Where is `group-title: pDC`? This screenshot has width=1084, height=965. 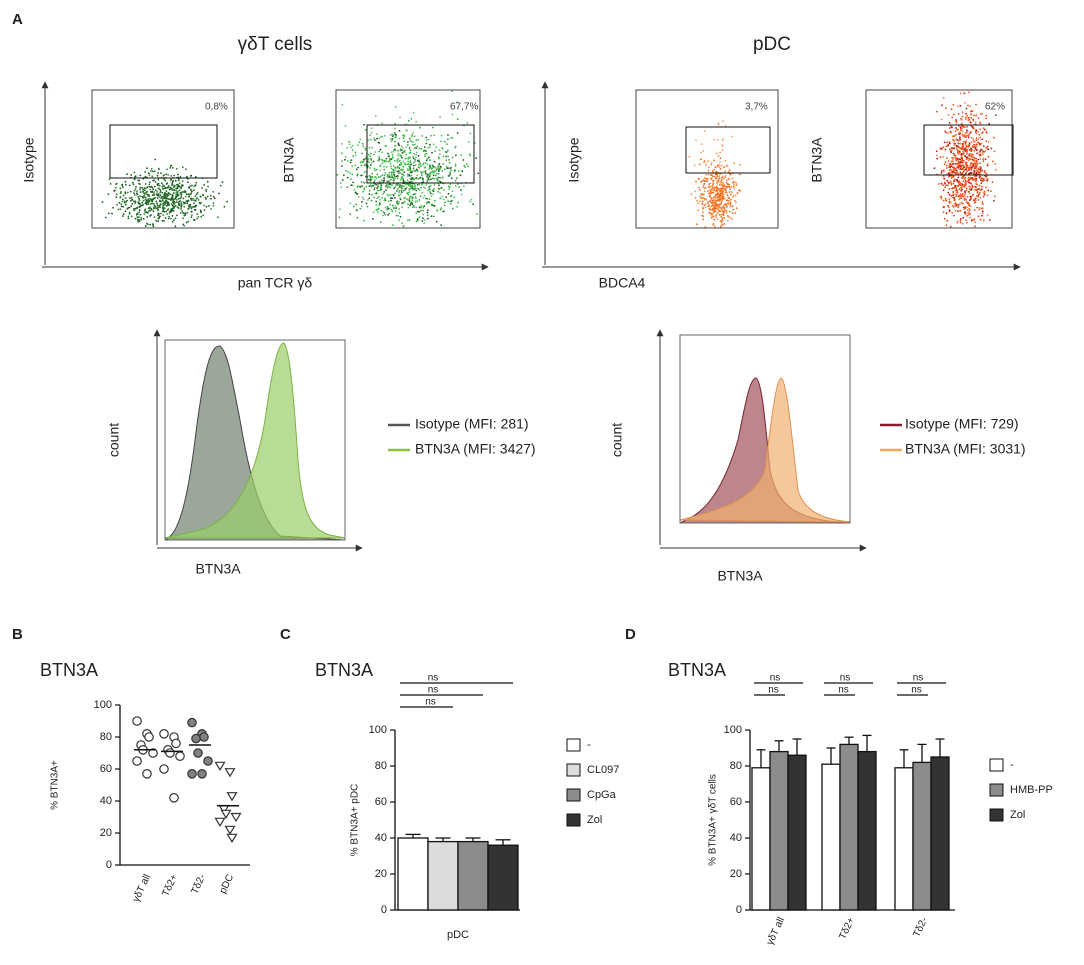
group-title: pDC is located at coordinates (772, 44).